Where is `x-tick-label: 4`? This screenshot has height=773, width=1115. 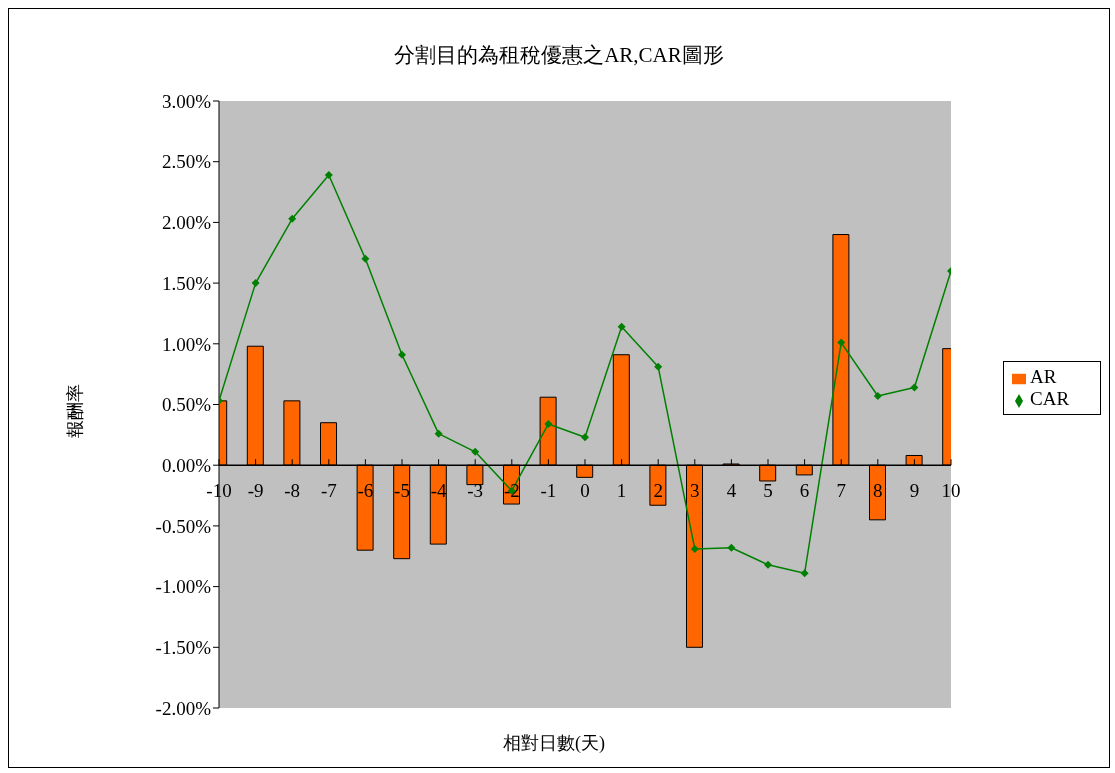
x-tick-label: 4 is located at coordinates (731, 491).